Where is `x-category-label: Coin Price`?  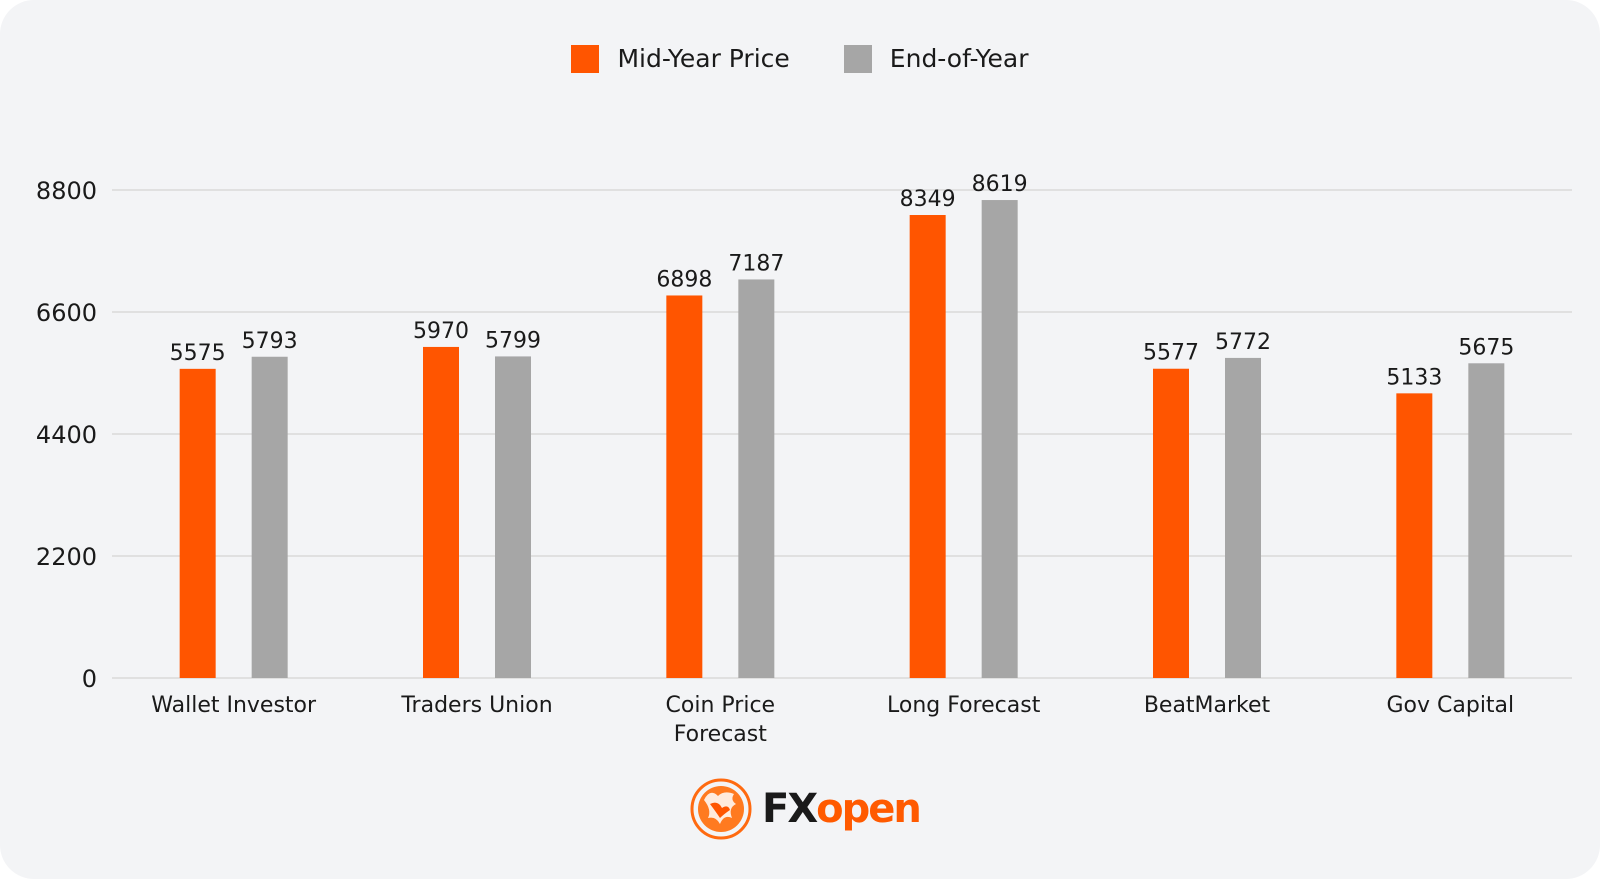
x-category-label: Coin Price is located at coordinates (721, 705).